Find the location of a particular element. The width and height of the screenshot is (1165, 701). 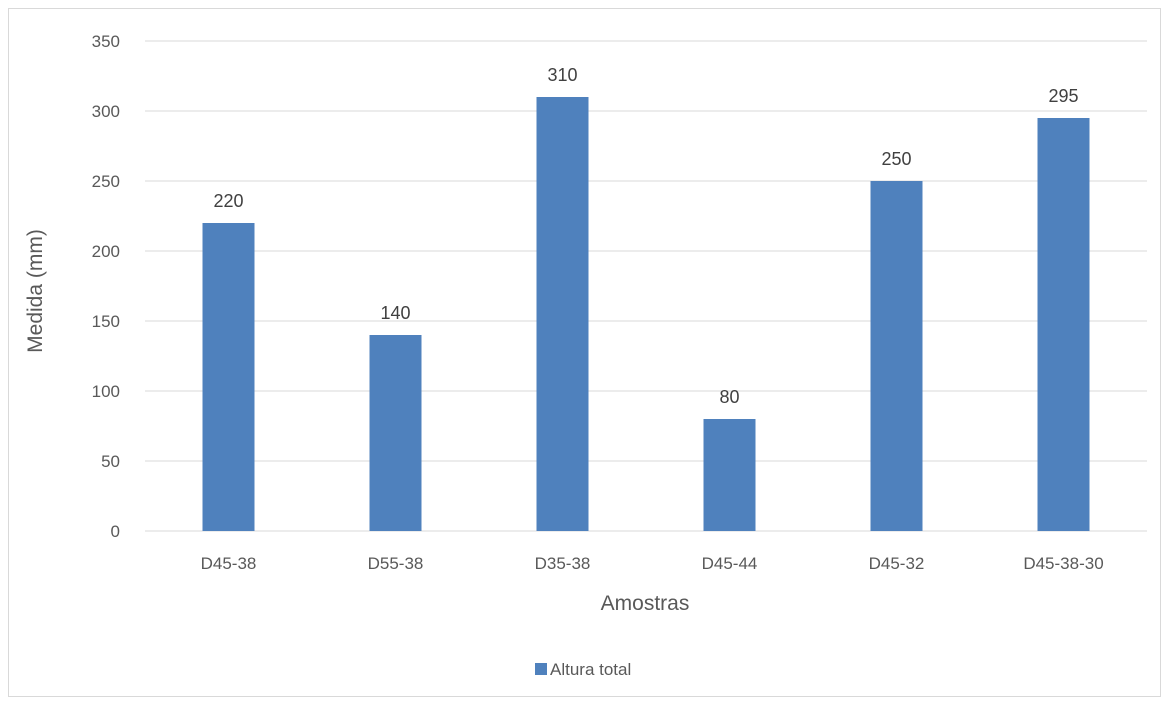

y-tick-label: 150 is located at coordinates (106, 321).